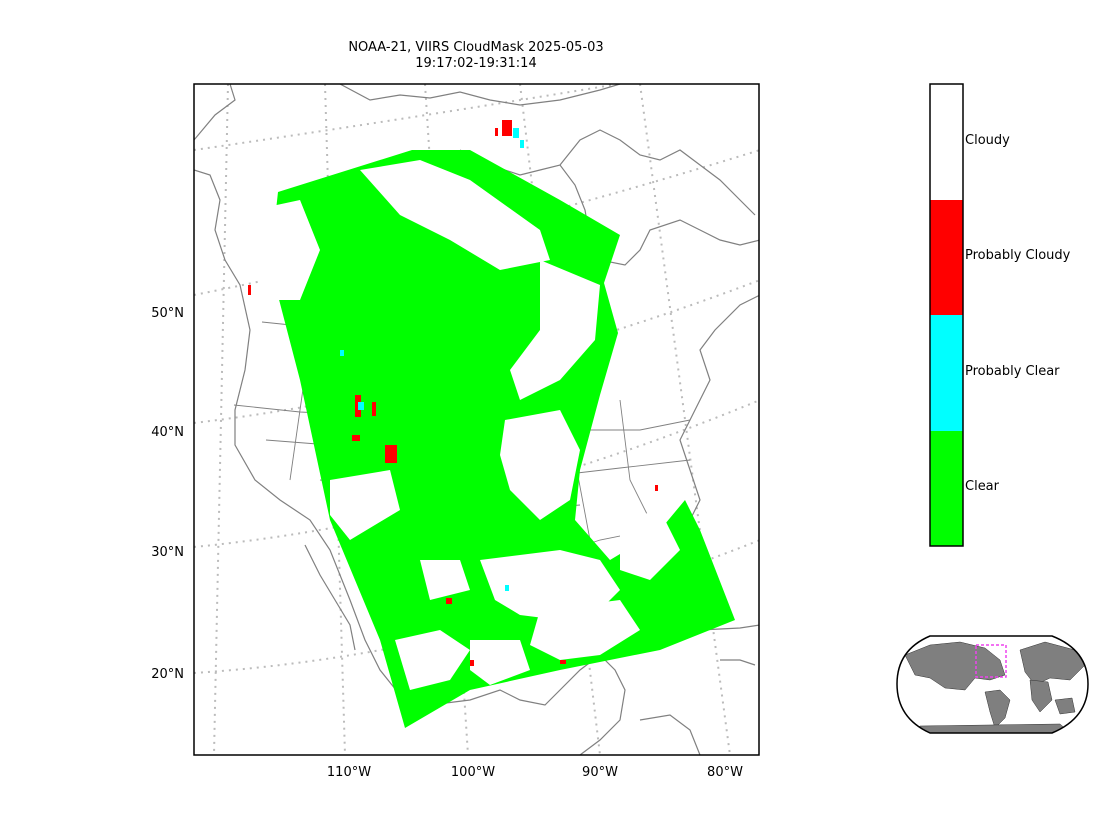 This screenshot has width=1120, height=840. Describe the element at coordinates (167, 432) in the screenshot. I see `lat-label-40: 40°N` at that location.